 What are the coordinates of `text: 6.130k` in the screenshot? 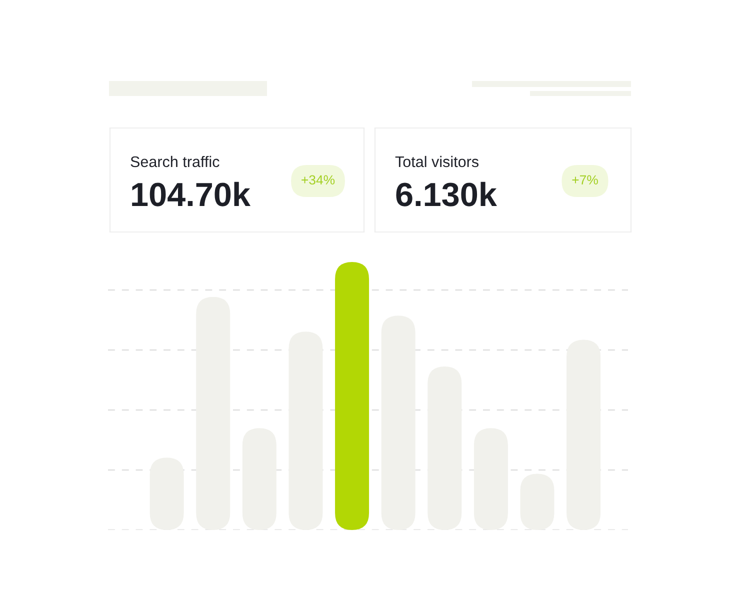 It's located at (446, 194).